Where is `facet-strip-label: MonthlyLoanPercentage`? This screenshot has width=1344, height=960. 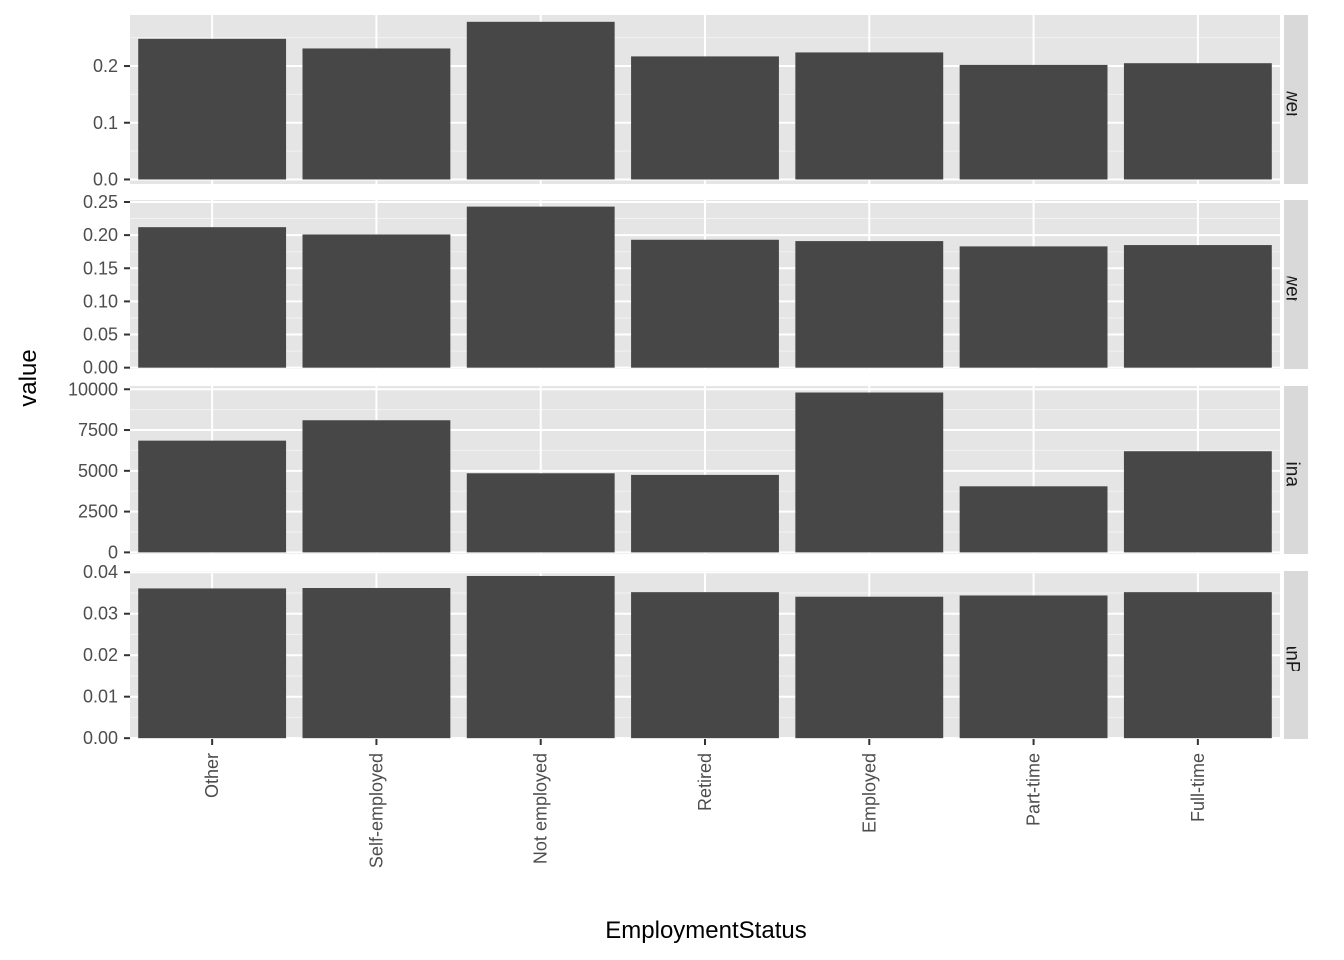
facet-strip-label: MonthlyLoanPercentage is located at coordinates (1292, 655).